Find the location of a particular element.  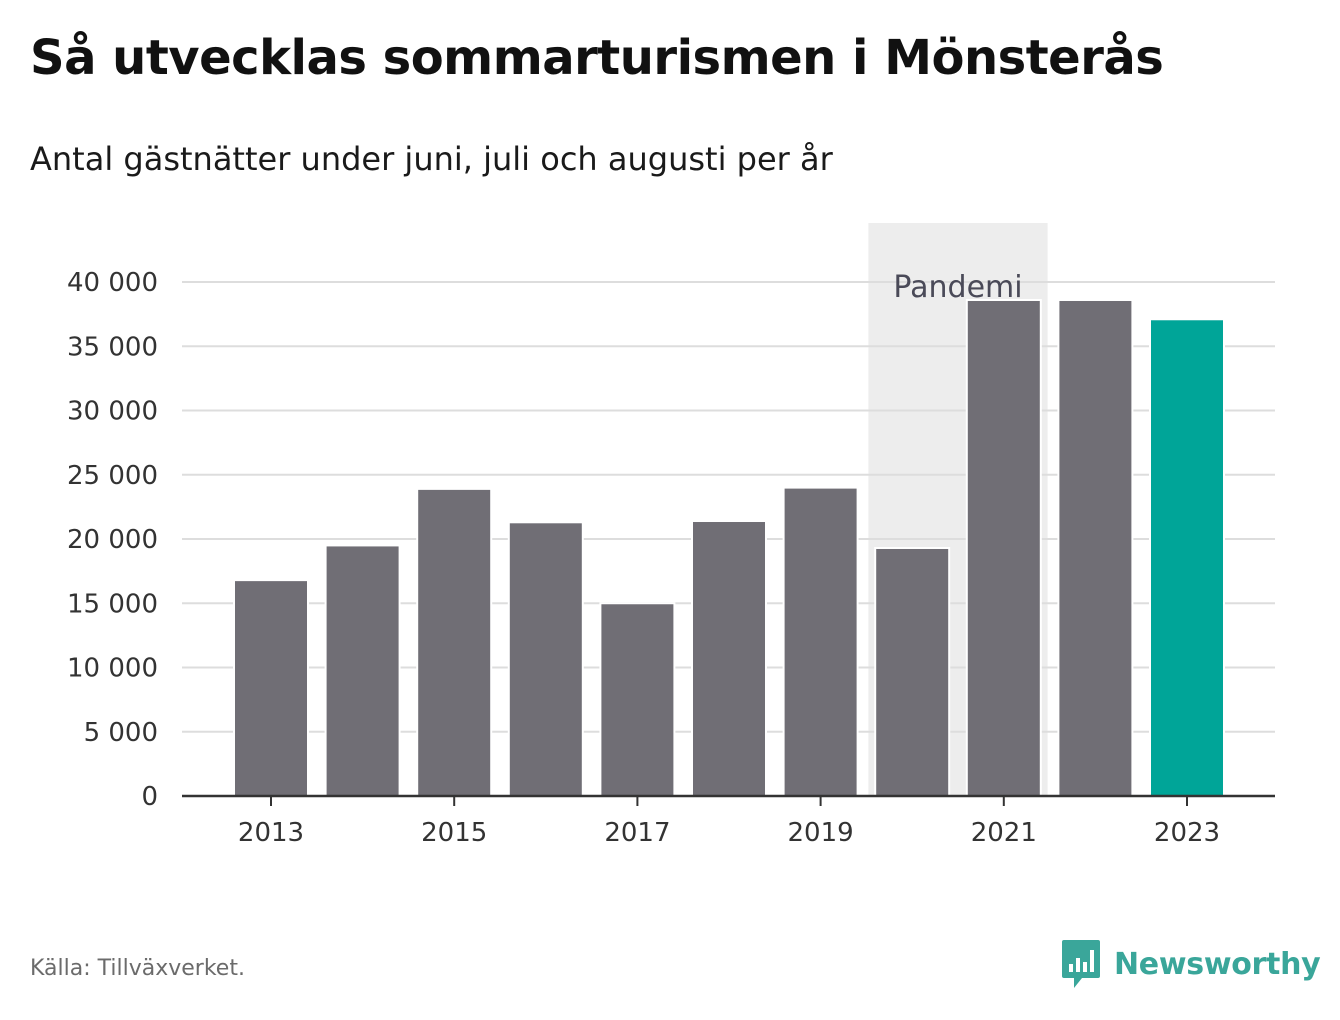

bar-2013 is located at coordinates (271, 688).